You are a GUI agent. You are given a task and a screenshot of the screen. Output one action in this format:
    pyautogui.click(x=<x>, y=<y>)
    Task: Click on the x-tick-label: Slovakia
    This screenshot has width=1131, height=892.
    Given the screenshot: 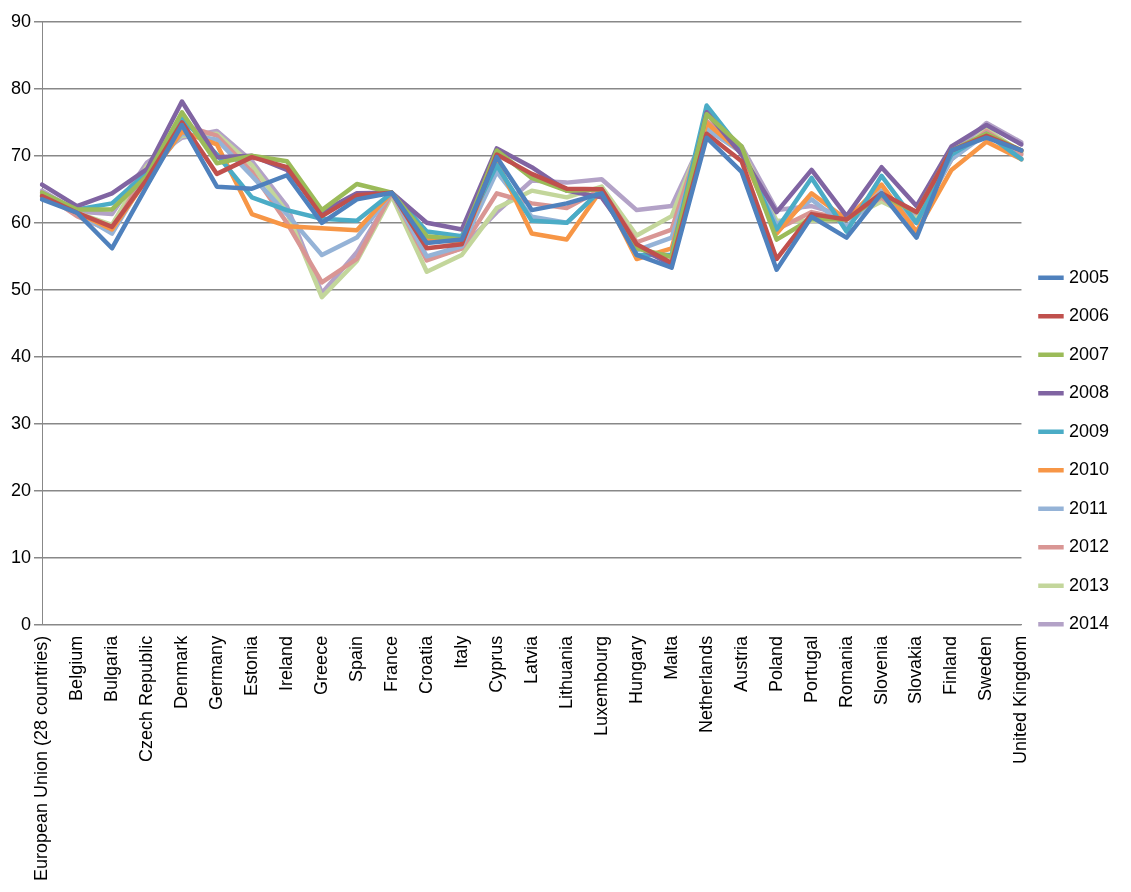 What is the action you would take?
    pyautogui.click(x=915, y=669)
    